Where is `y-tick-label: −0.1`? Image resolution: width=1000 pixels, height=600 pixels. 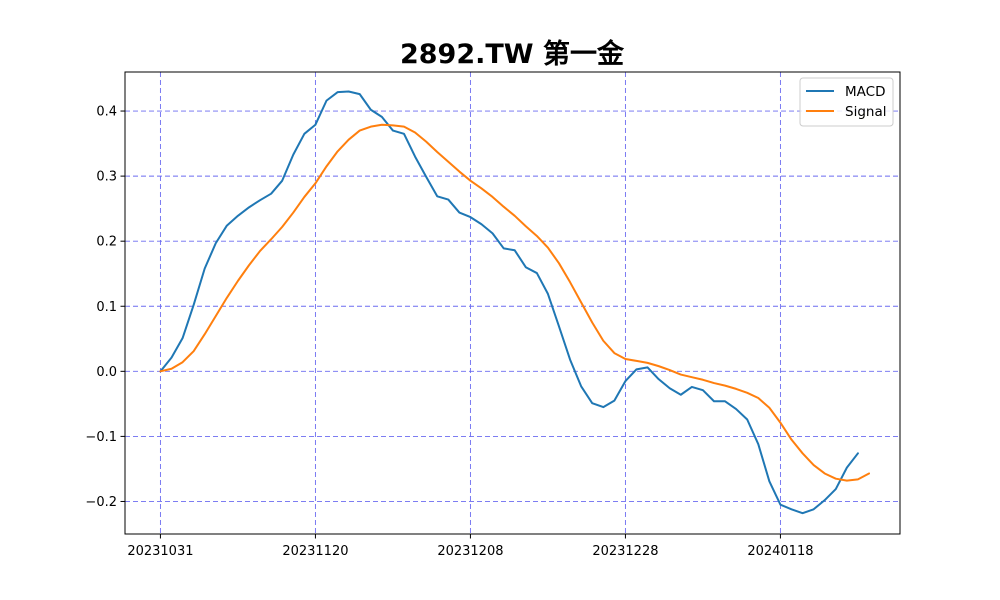 y-tick-label: −0.1 is located at coordinates (101, 437).